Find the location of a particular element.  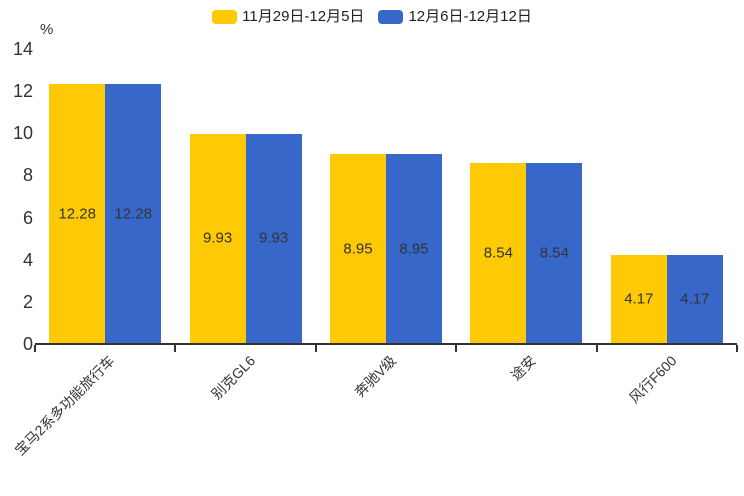

legend-label: 12月6日-12月12日 is located at coordinates (470, 16).